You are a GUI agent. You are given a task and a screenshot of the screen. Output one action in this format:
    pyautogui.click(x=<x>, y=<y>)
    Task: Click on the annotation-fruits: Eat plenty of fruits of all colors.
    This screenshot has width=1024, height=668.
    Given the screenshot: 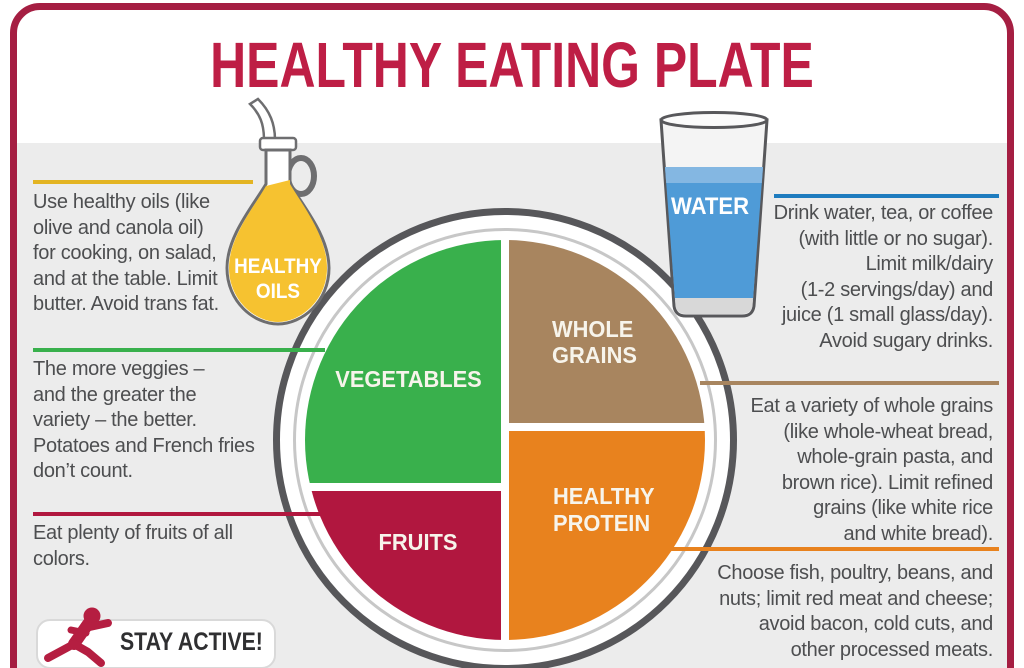 What is the action you would take?
    pyautogui.click(x=133, y=546)
    